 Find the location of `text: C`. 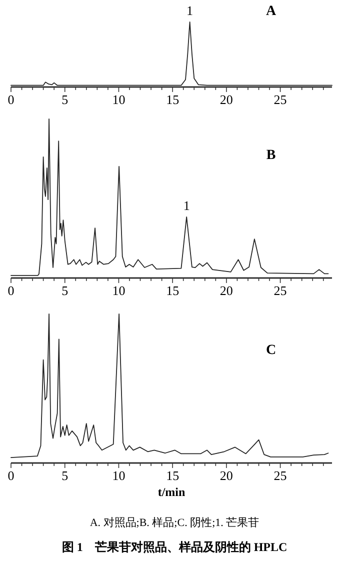

text: C is located at coordinates (271, 350).